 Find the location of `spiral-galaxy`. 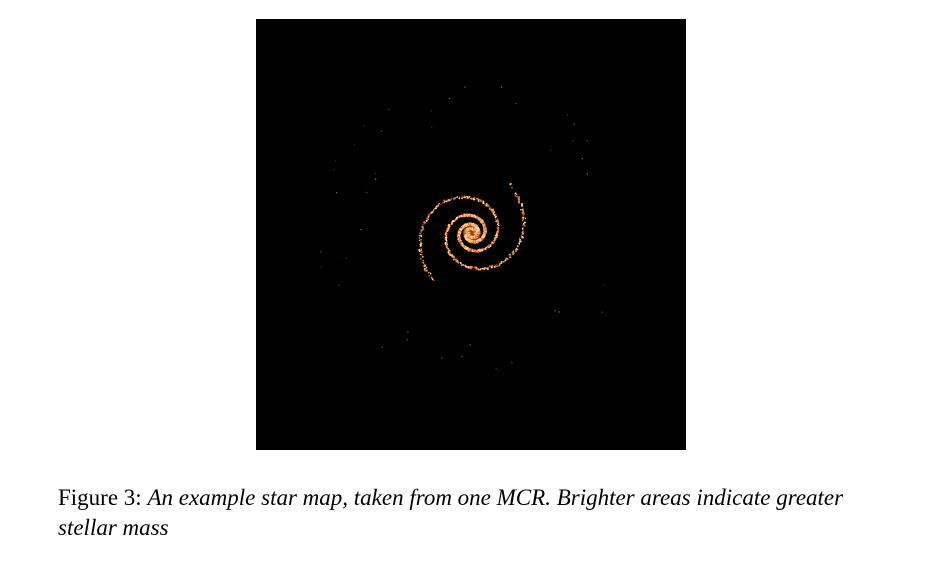

spiral-galaxy is located at coordinates (462, 228).